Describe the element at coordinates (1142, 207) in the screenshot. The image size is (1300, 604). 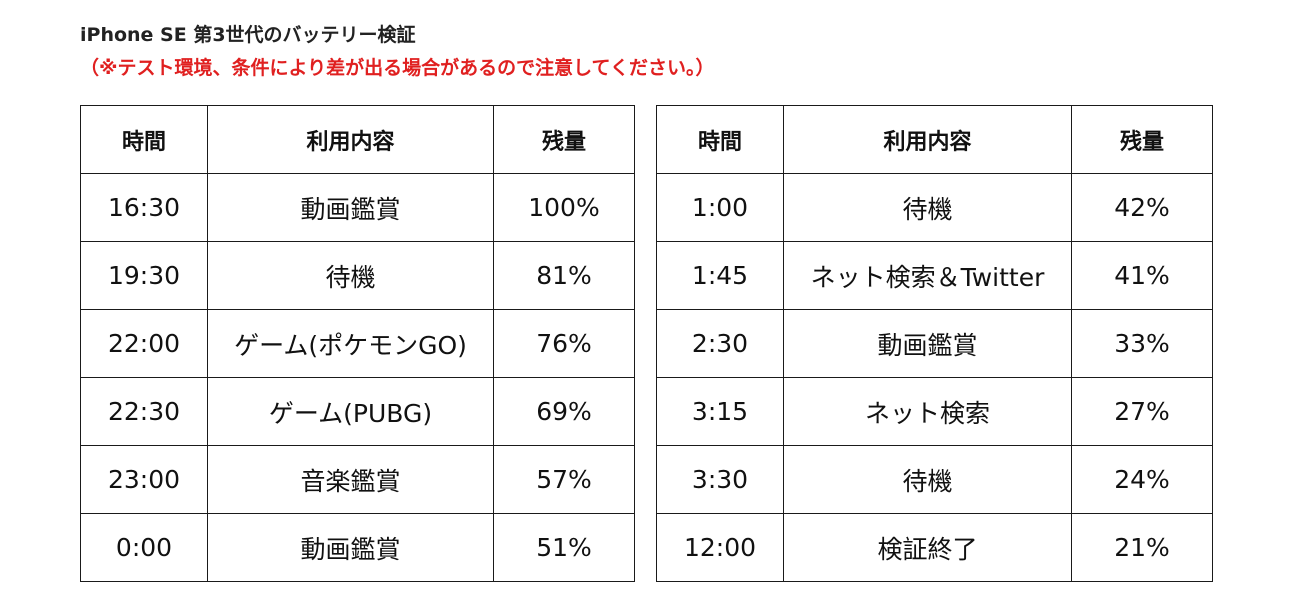
I see `cell-remaining: 42%` at that location.